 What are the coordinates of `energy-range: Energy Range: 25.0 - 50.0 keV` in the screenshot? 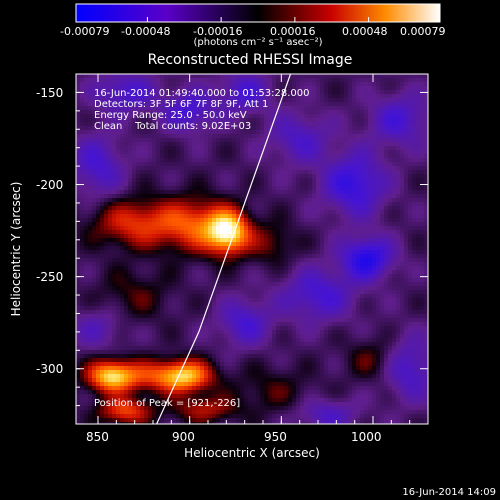 It's located at (170, 115).